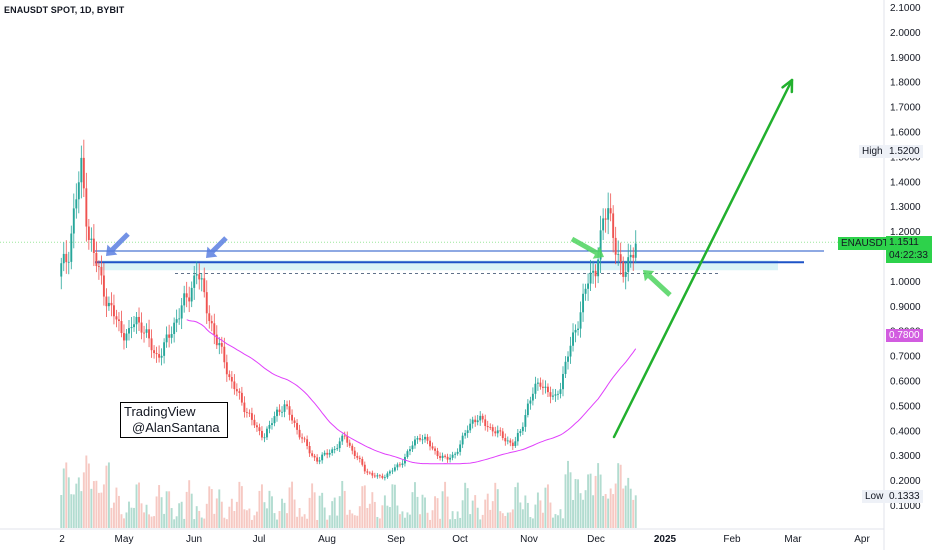 The image size is (932, 550). Describe the element at coordinates (905, 182) in the screenshot. I see `price-tick-label: 1.4000` at that location.